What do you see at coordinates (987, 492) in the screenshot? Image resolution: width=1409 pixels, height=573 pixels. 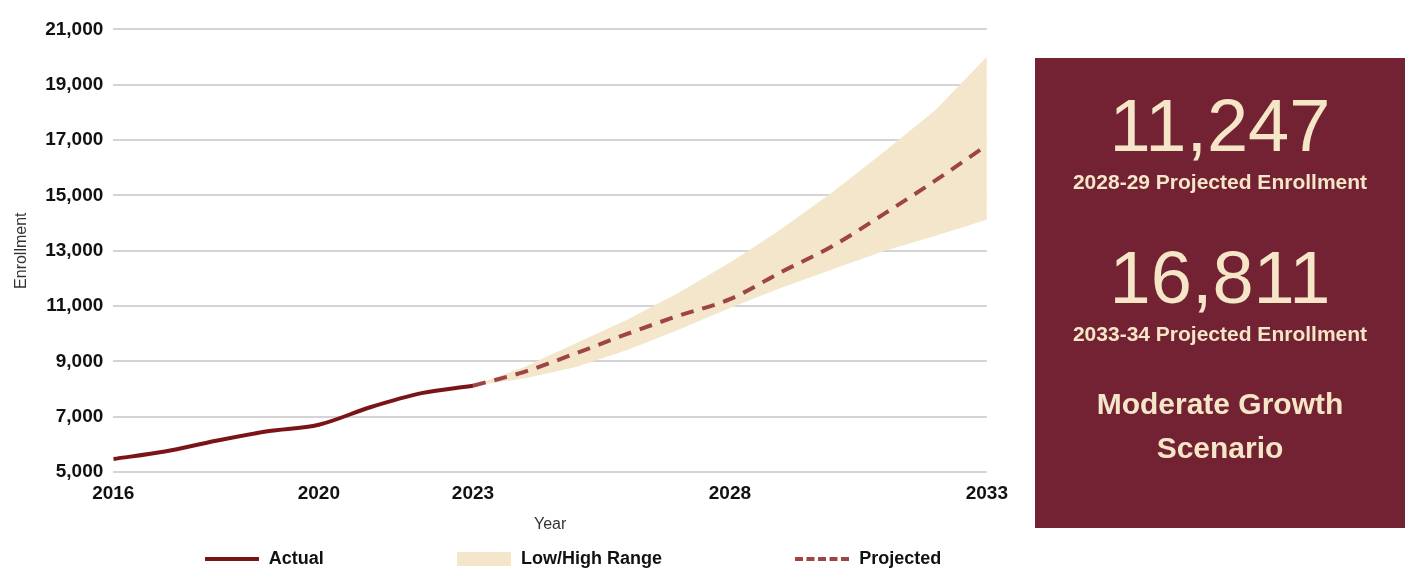 I see `x-tick-label: 2033` at bounding box center [987, 492].